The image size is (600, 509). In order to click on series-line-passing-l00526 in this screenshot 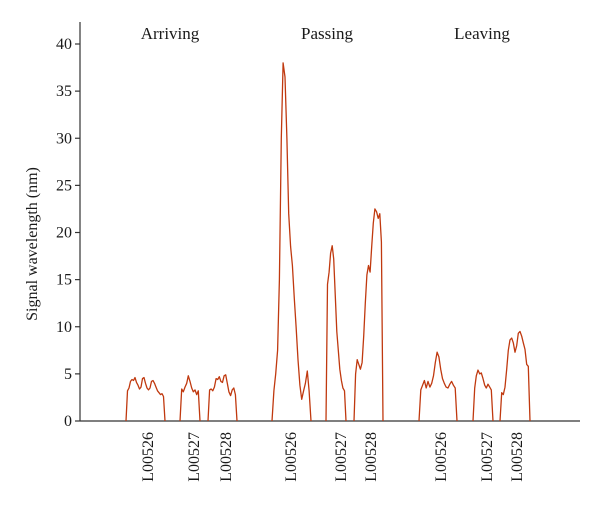, I will do `click(291, 242)`.